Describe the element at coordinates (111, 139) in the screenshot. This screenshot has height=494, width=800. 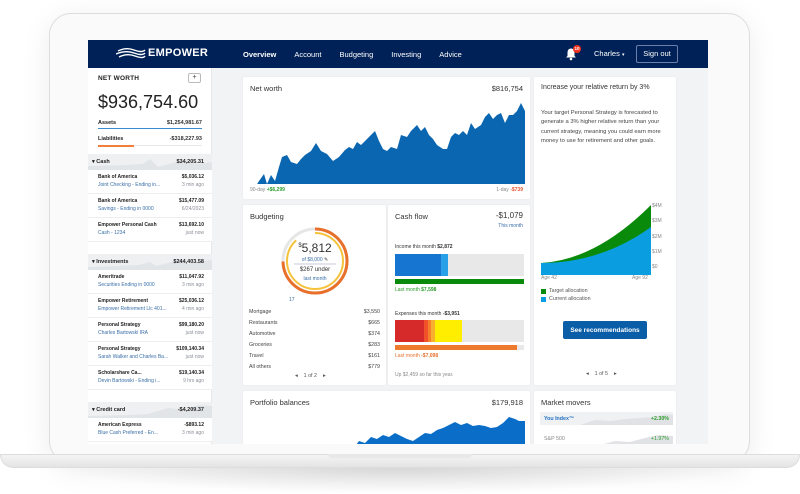
I see `liabilities-label: Liabilities` at that location.